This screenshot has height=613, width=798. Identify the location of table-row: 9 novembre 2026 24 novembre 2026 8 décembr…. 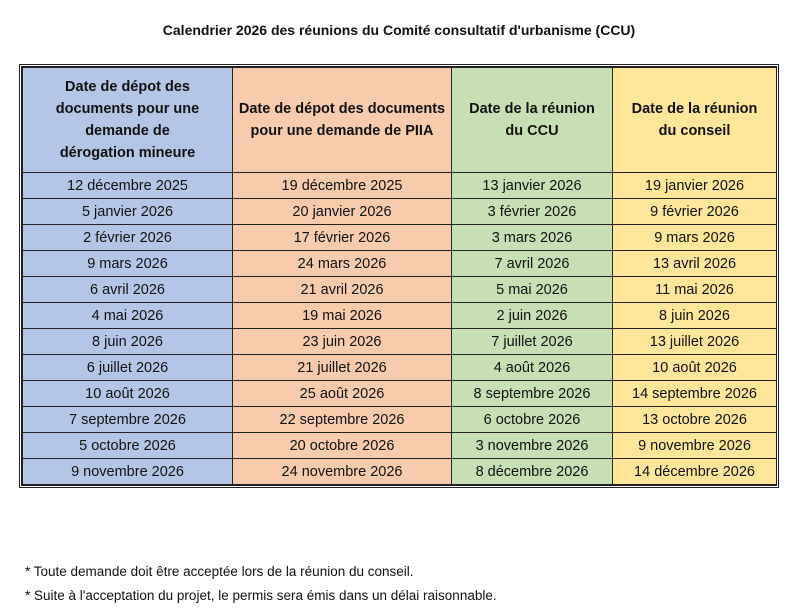
(399, 471).